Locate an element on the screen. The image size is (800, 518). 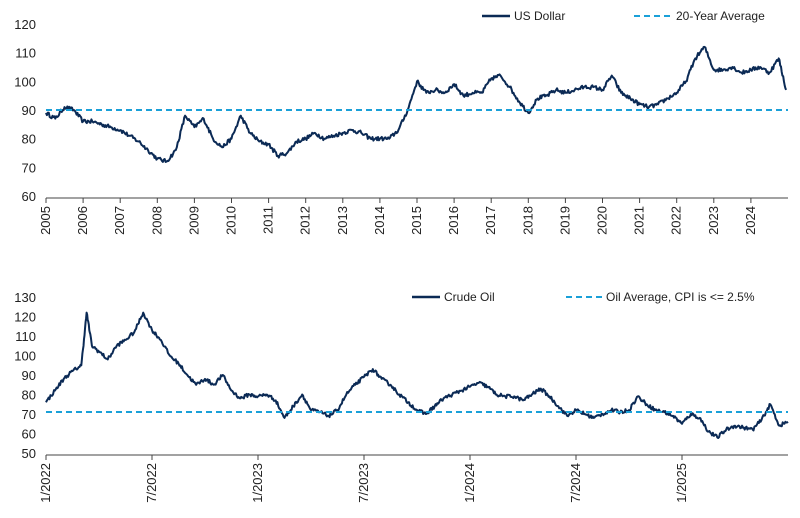
x-tick-label: 2015 is located at coordinates (416, 220).